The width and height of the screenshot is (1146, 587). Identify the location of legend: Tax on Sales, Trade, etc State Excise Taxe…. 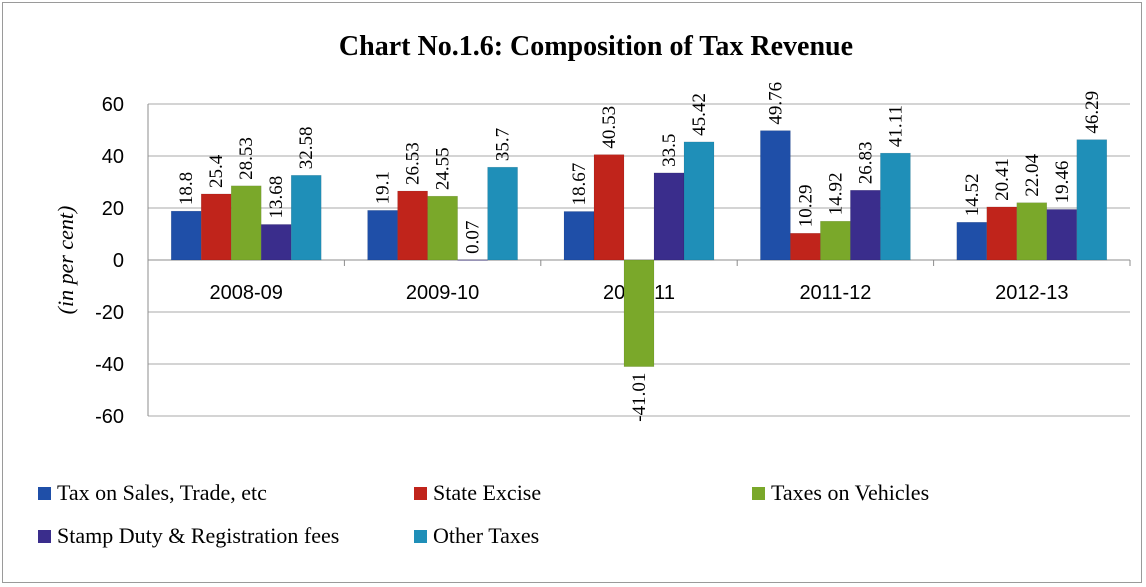
(483, 514).